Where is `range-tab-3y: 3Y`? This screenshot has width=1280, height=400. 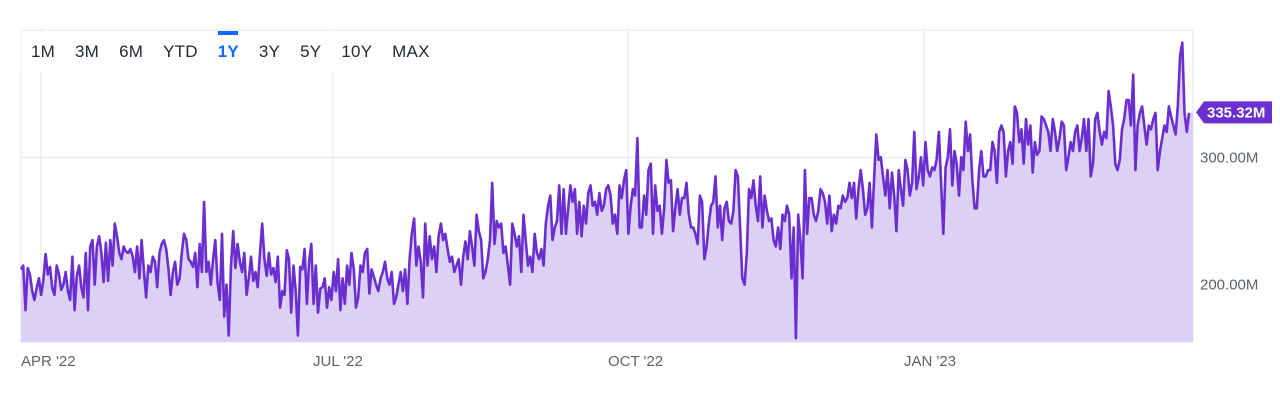
range-tab-3y: 3Y is located at coordinates (269, 52).